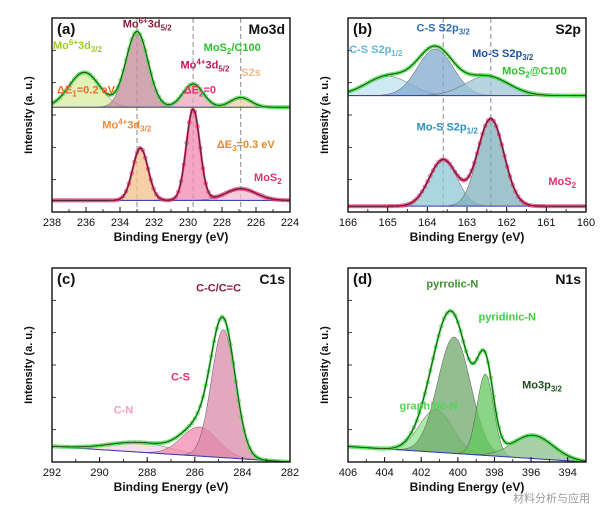 The image size is (600, 512). I want to click on x-tick-label: 400, so click(458, 473).